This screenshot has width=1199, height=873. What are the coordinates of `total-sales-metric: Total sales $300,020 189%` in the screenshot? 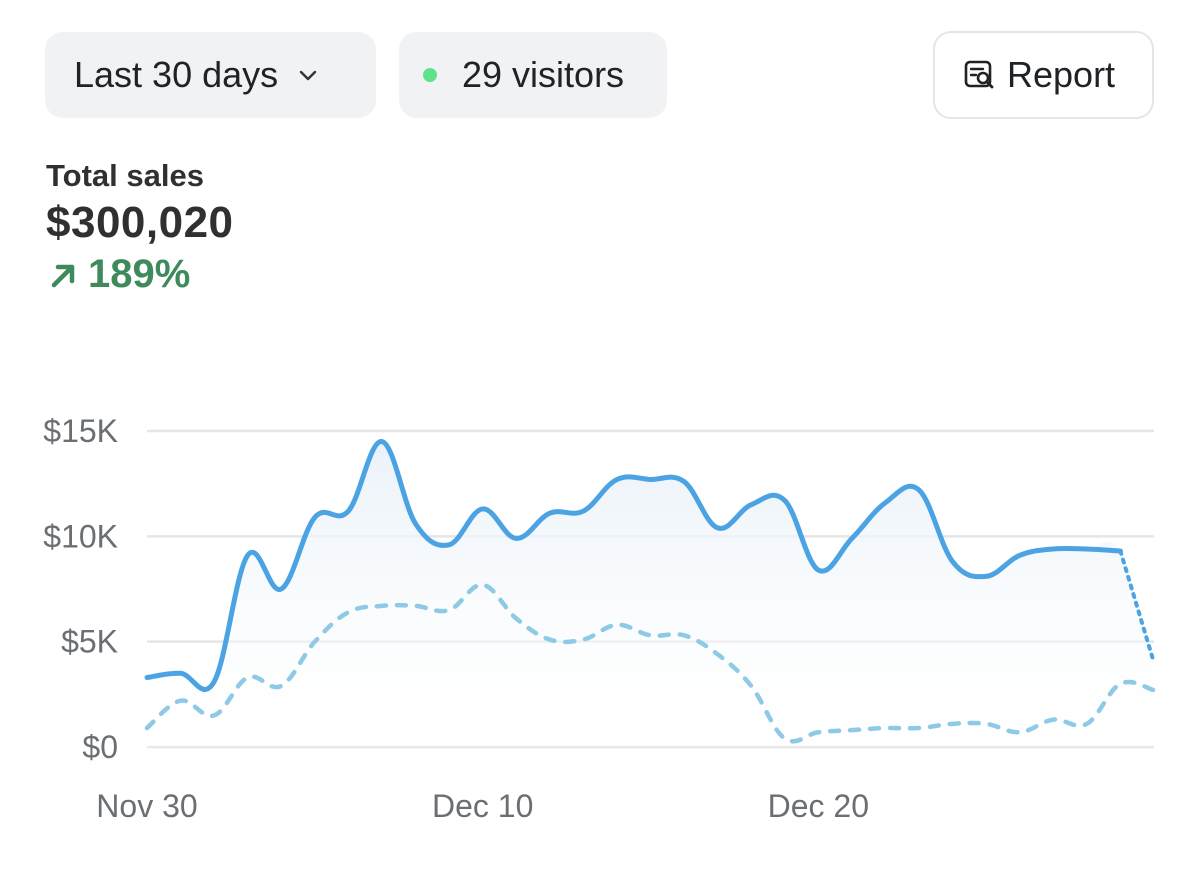 It's located at (140, 227).